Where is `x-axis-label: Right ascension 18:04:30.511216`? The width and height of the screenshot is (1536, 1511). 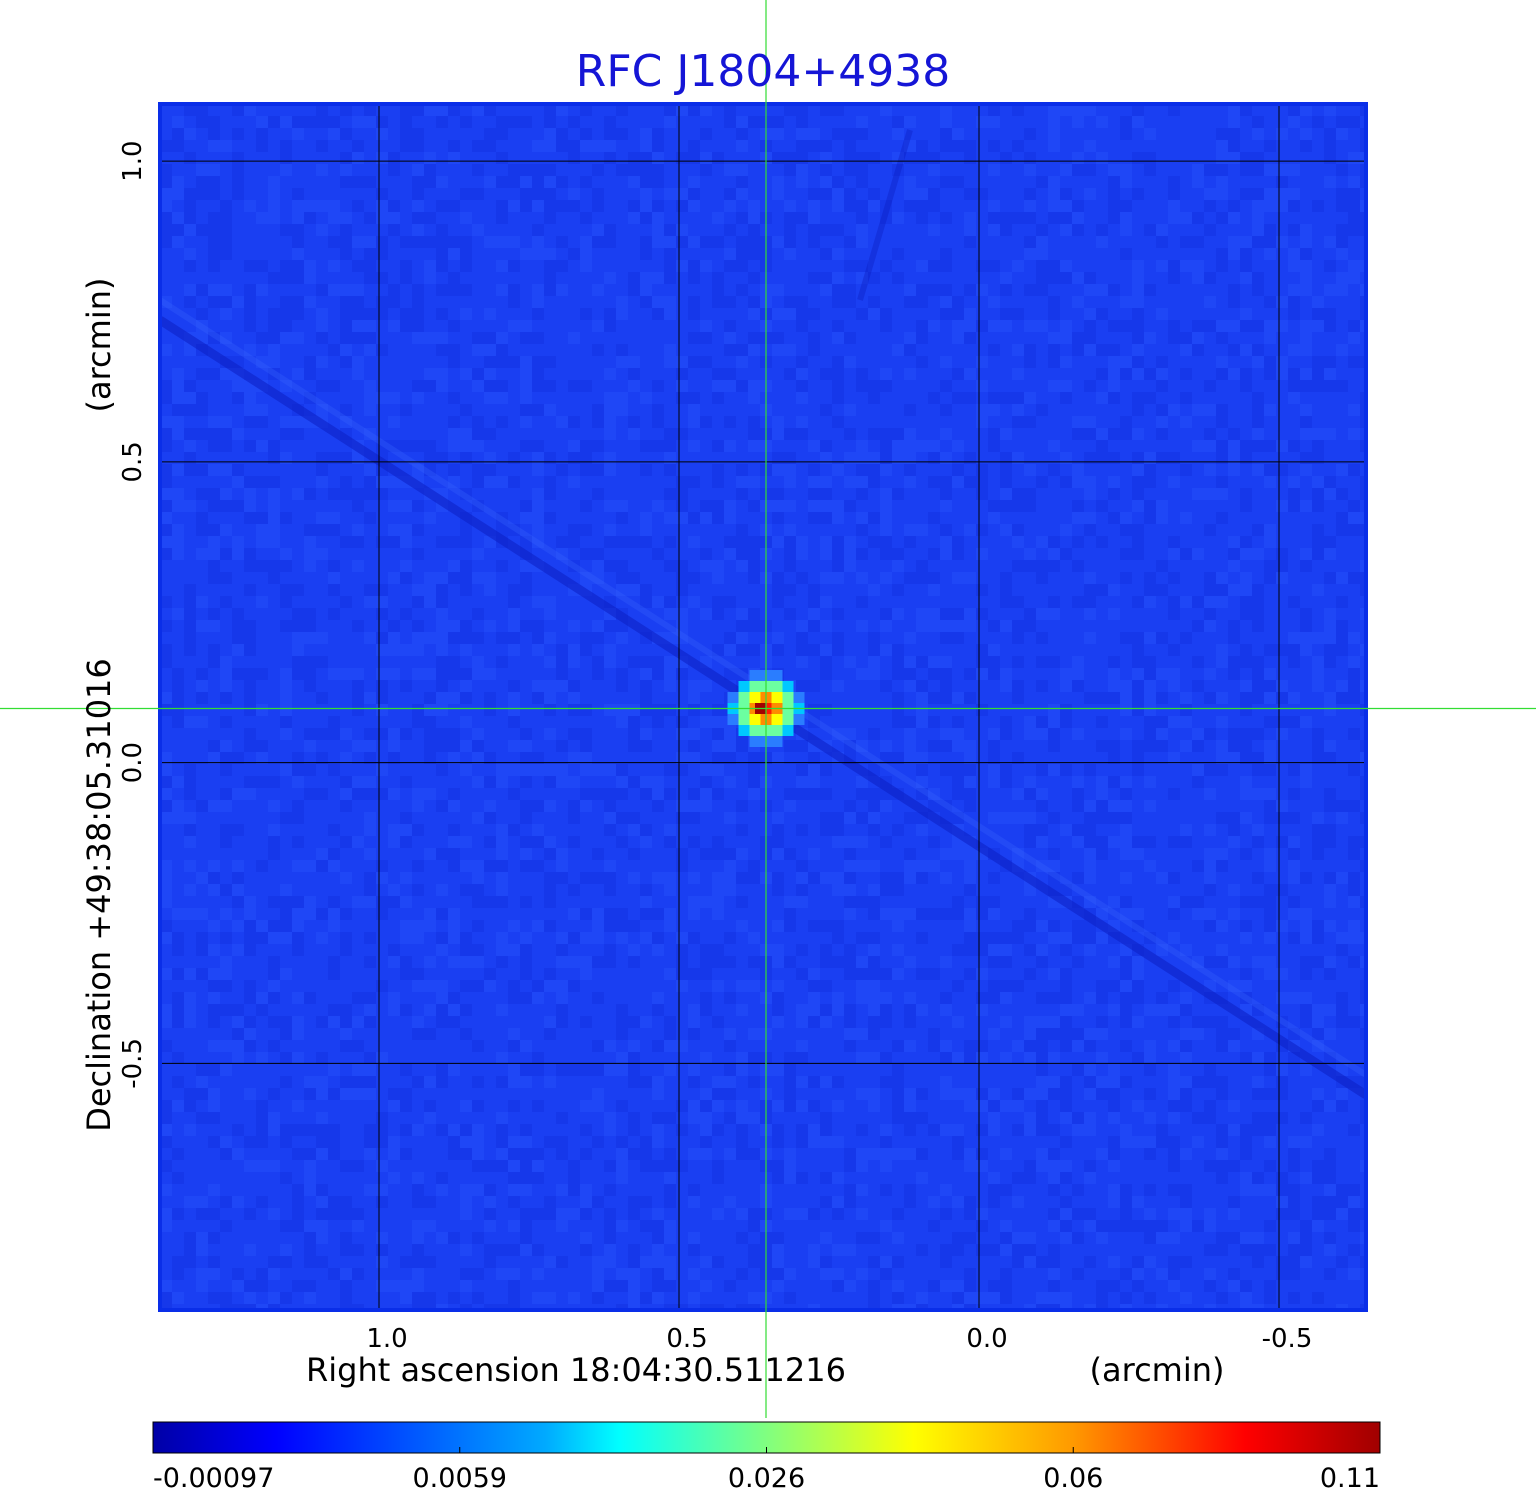
x-axis-label: Right ascension 18:04:30.511216 is located at coordinates (576, 1370).